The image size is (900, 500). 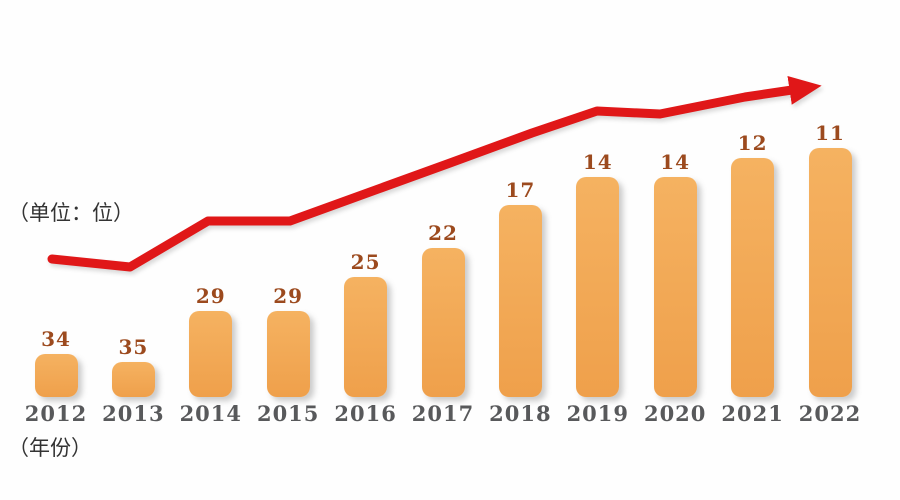 What do you see at coordinates (56, 413) in the screenshot?
I see `bar-year-label: 2012` at bounding box center [56, 413].